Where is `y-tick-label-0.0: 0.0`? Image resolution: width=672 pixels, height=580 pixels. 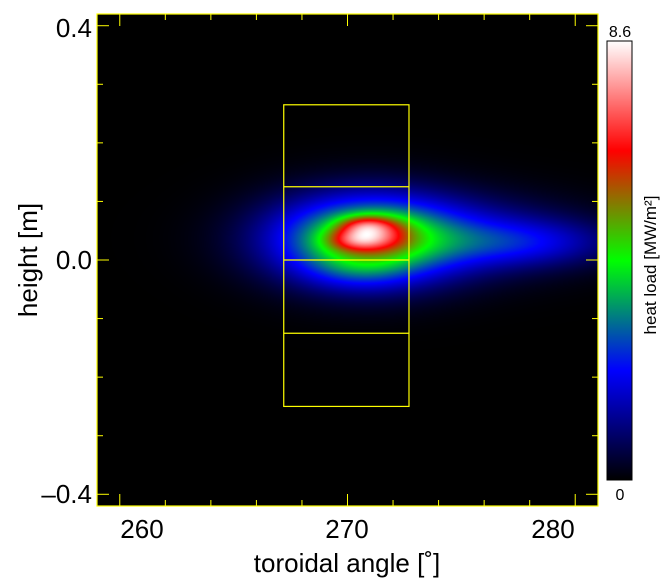
y-tick-label-0.0: 0.0 is located at coordinates (74, 260).